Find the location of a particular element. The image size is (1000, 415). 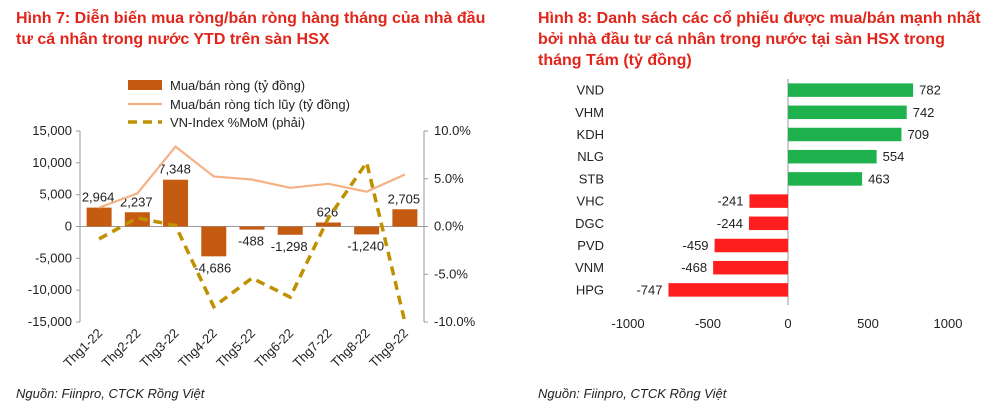

right-y-tick-label: -5.0% is located at coordinates (451, 273).